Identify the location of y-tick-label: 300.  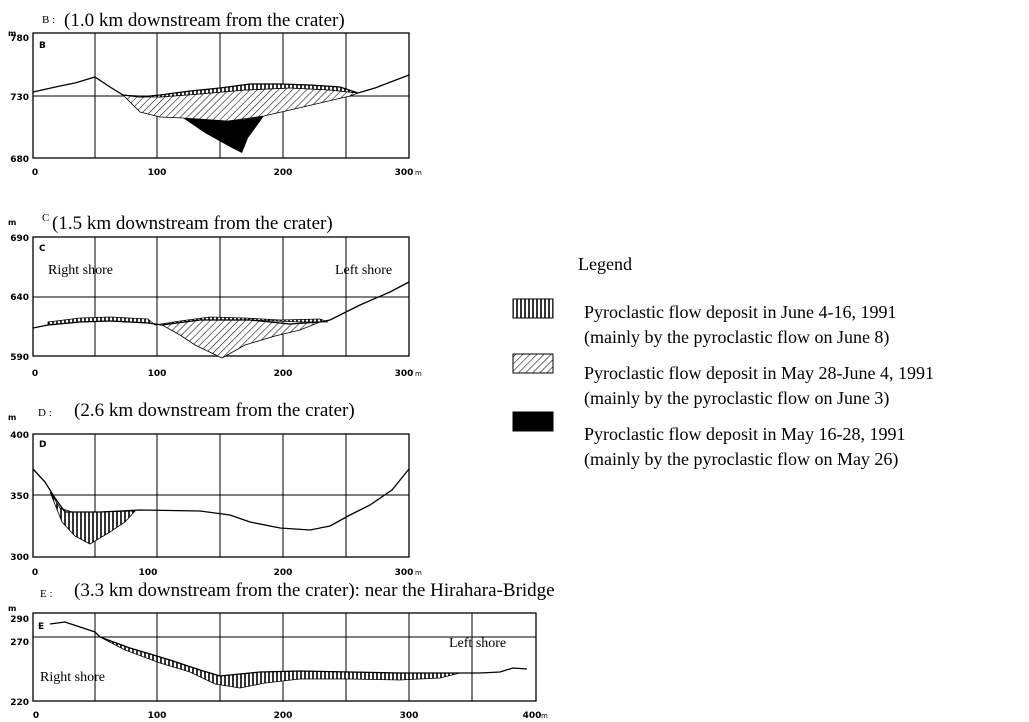
(19, 558).